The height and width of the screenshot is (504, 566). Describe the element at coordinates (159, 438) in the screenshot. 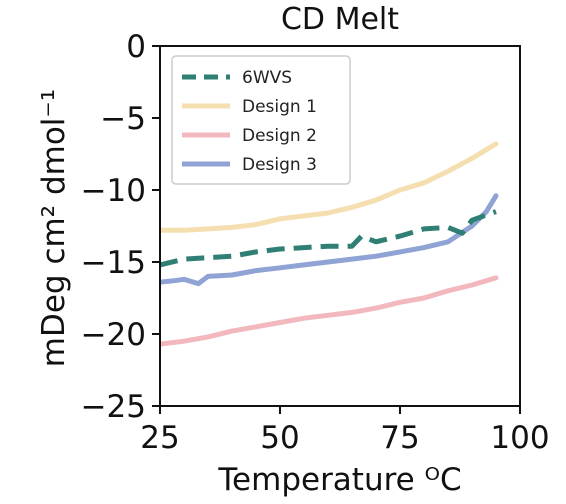

I see `x-tick-label: 25` at that location.